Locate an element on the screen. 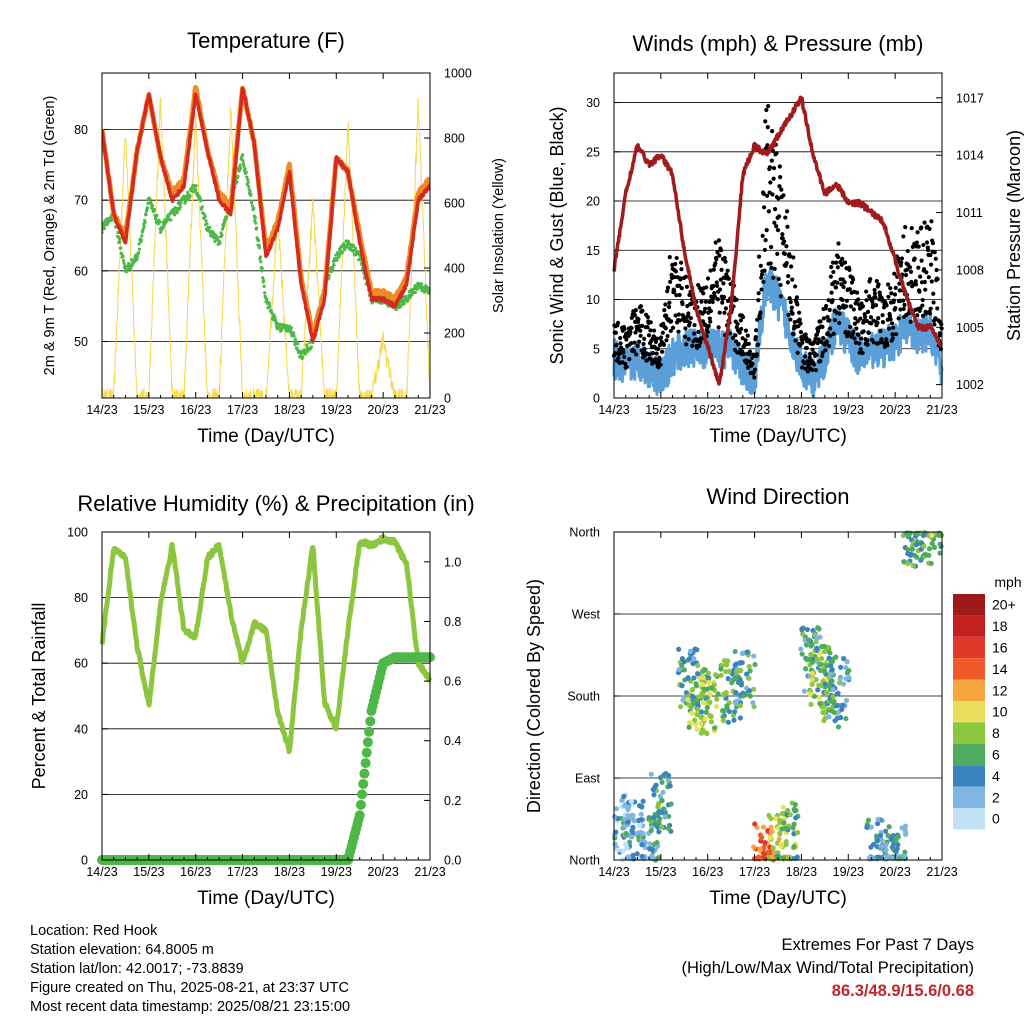  humidity-y2-tick-label: 1.0 is located at coordinates (452, 562).